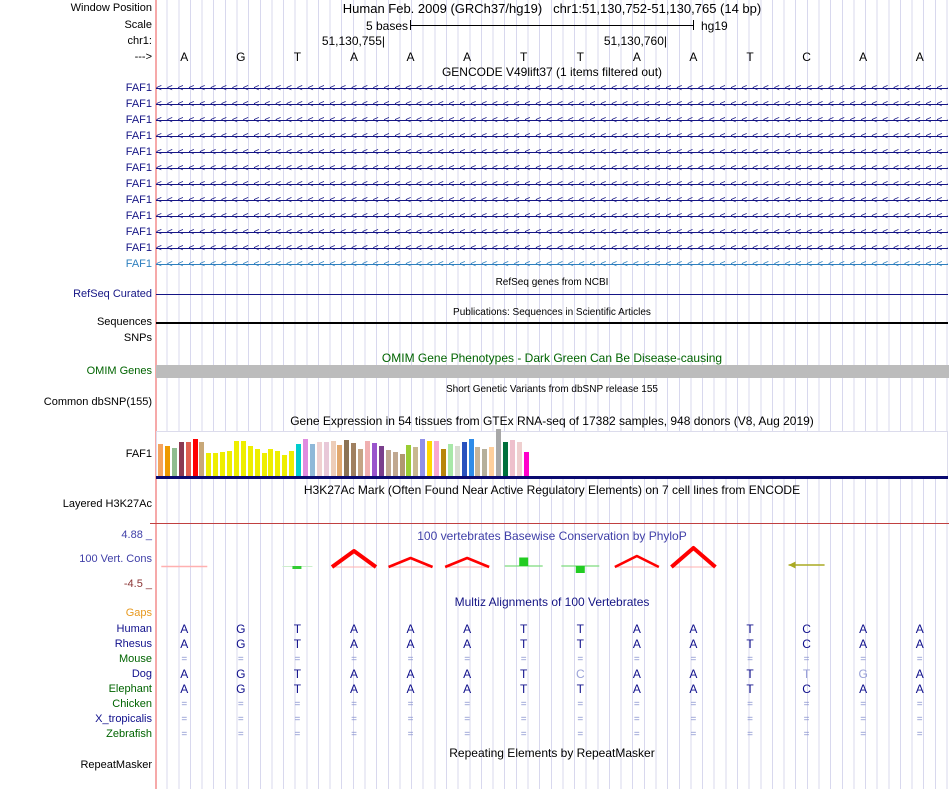 The width and height of the screenshot is (950, 789). Describe the element at coordinates (129, 734) in the screenshot. I see `multiz-species-label: Zebrafish` at that location.